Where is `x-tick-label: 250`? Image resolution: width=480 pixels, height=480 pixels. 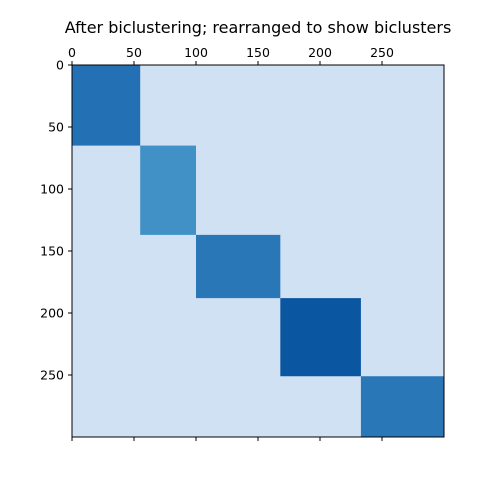 x-tick-label: 250 is located at coordinates (382, 52).